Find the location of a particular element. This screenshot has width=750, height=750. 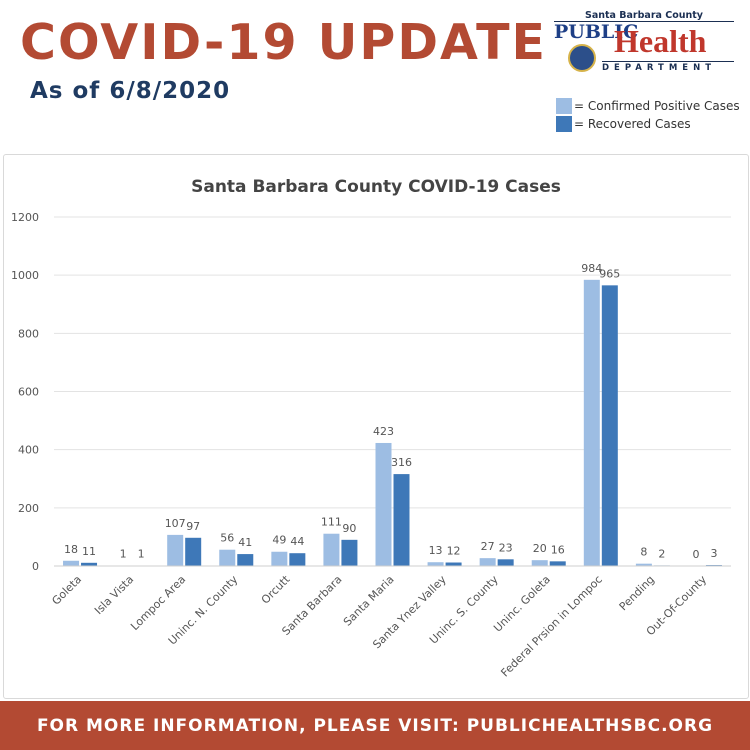

x-tick-label: Orcutt is located at coordinates (276, 589).